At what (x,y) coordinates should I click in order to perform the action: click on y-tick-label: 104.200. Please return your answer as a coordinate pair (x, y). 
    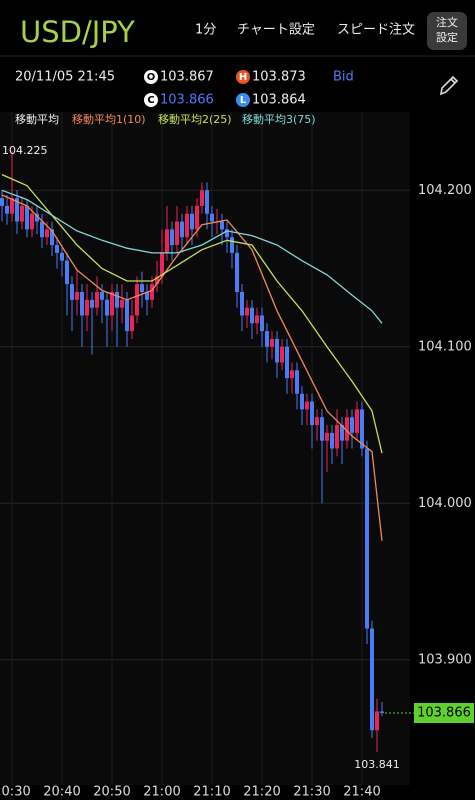
    Looking at the image, I should click on (445, 190).